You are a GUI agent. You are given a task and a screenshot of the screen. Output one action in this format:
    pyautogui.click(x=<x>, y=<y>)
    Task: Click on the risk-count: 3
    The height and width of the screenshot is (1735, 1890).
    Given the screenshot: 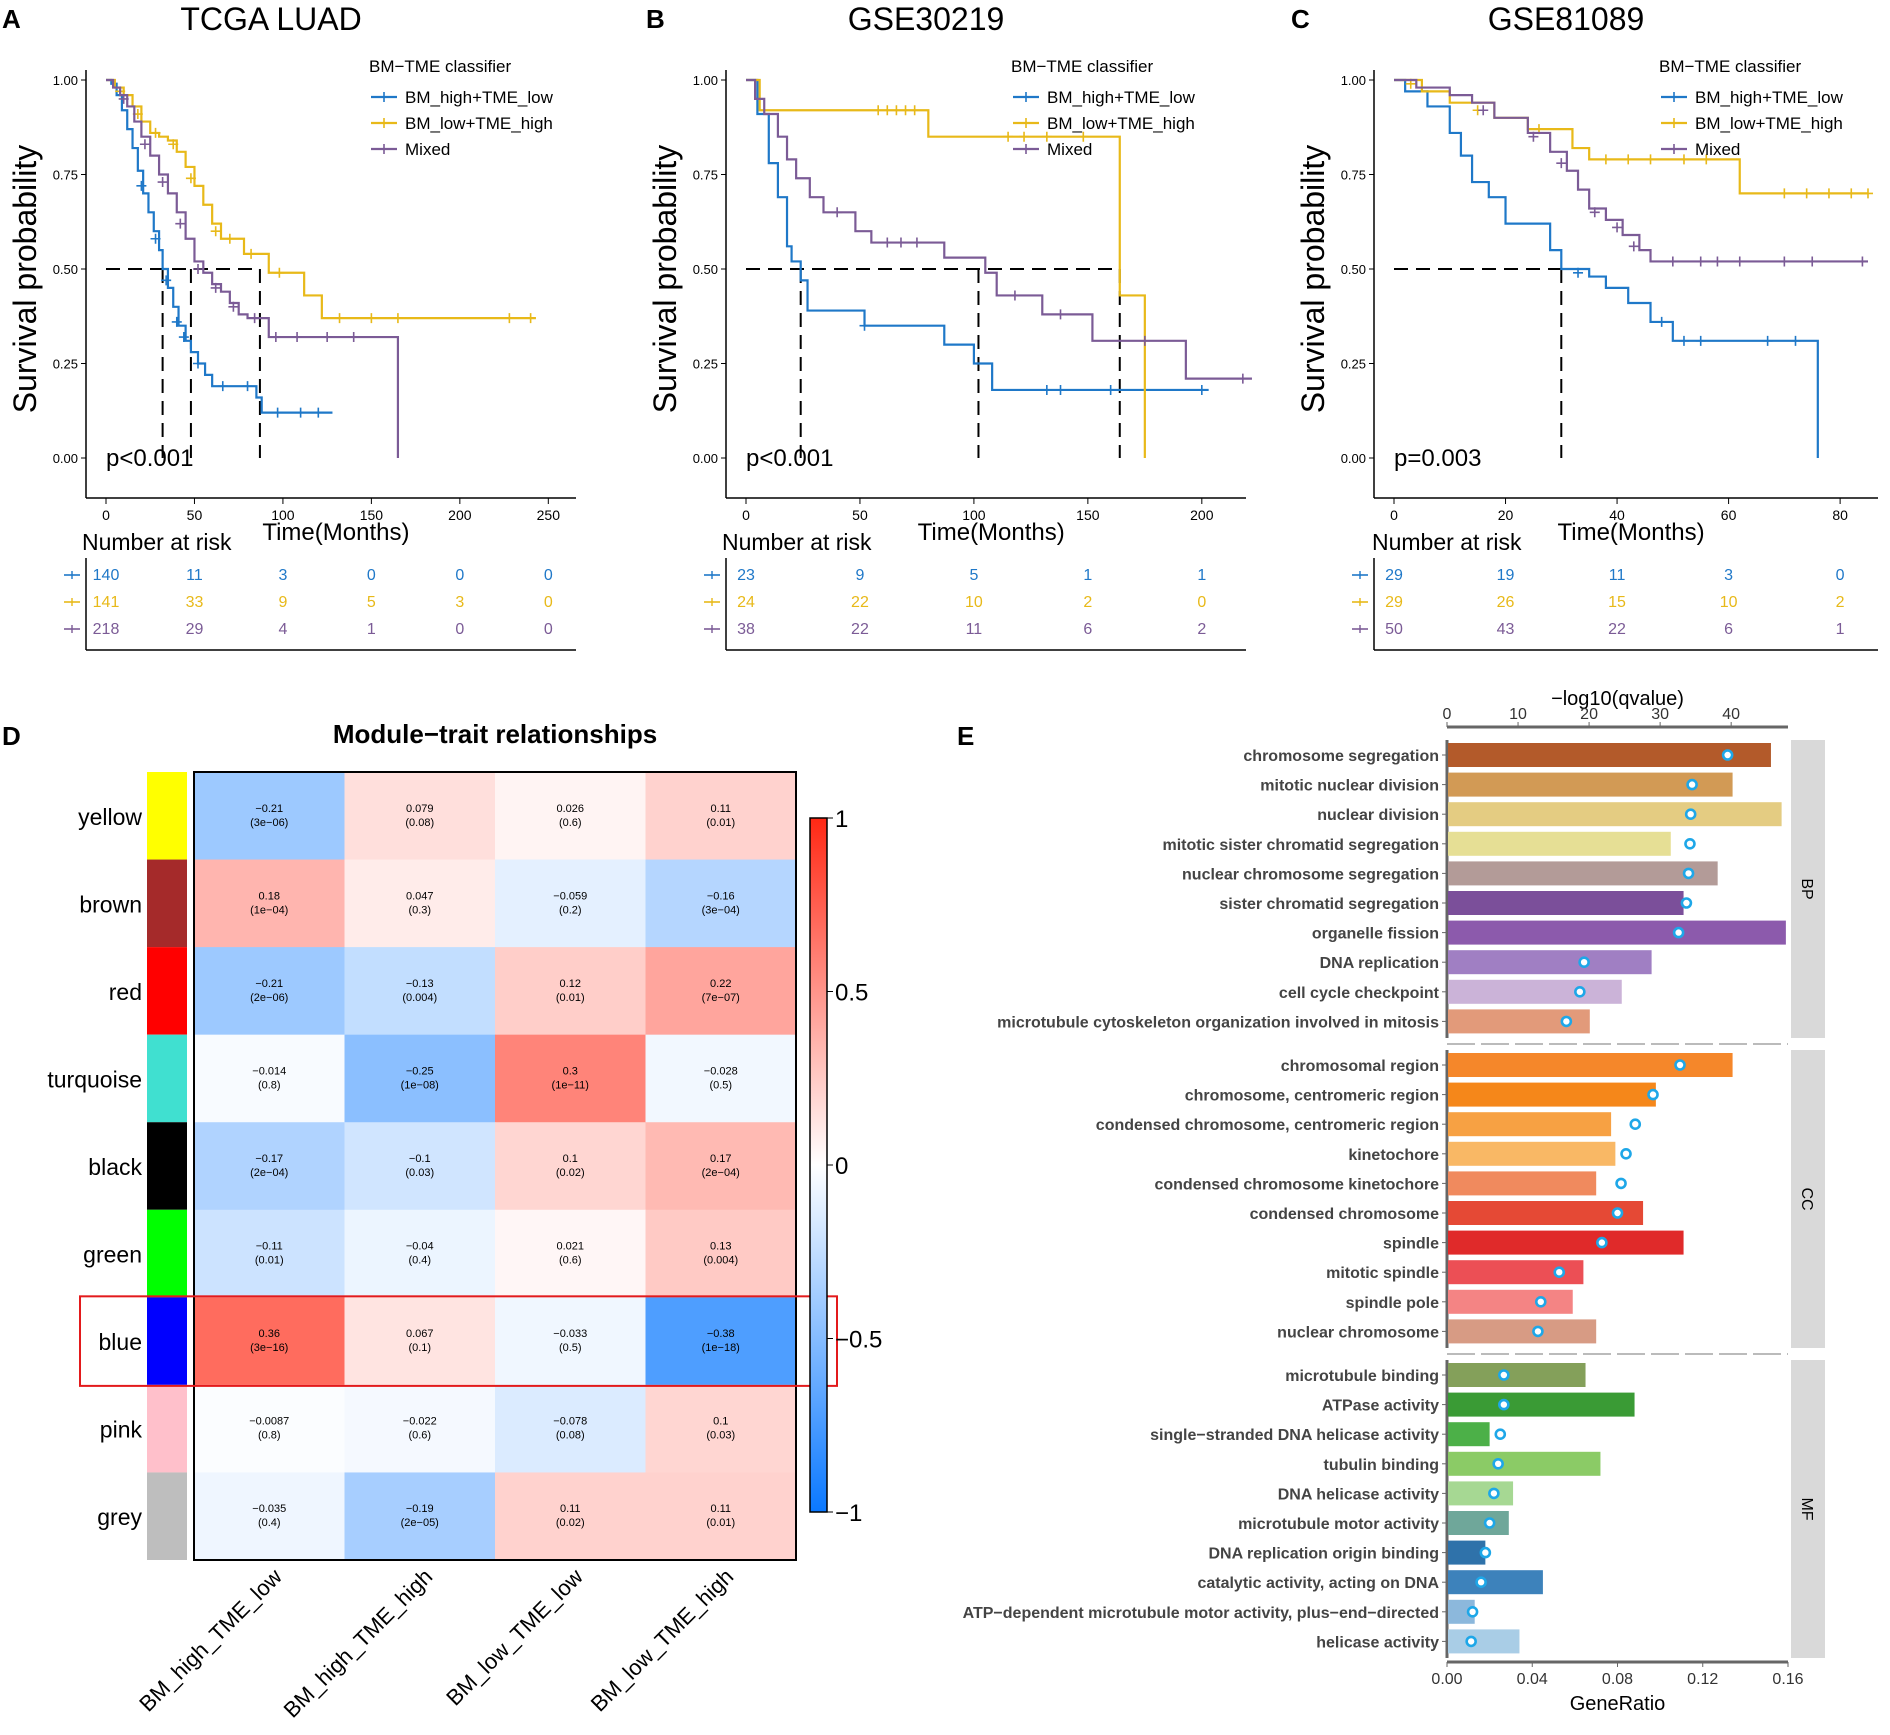 What is the action you would take?
    pyautogui.click(x=459, y=602)
    